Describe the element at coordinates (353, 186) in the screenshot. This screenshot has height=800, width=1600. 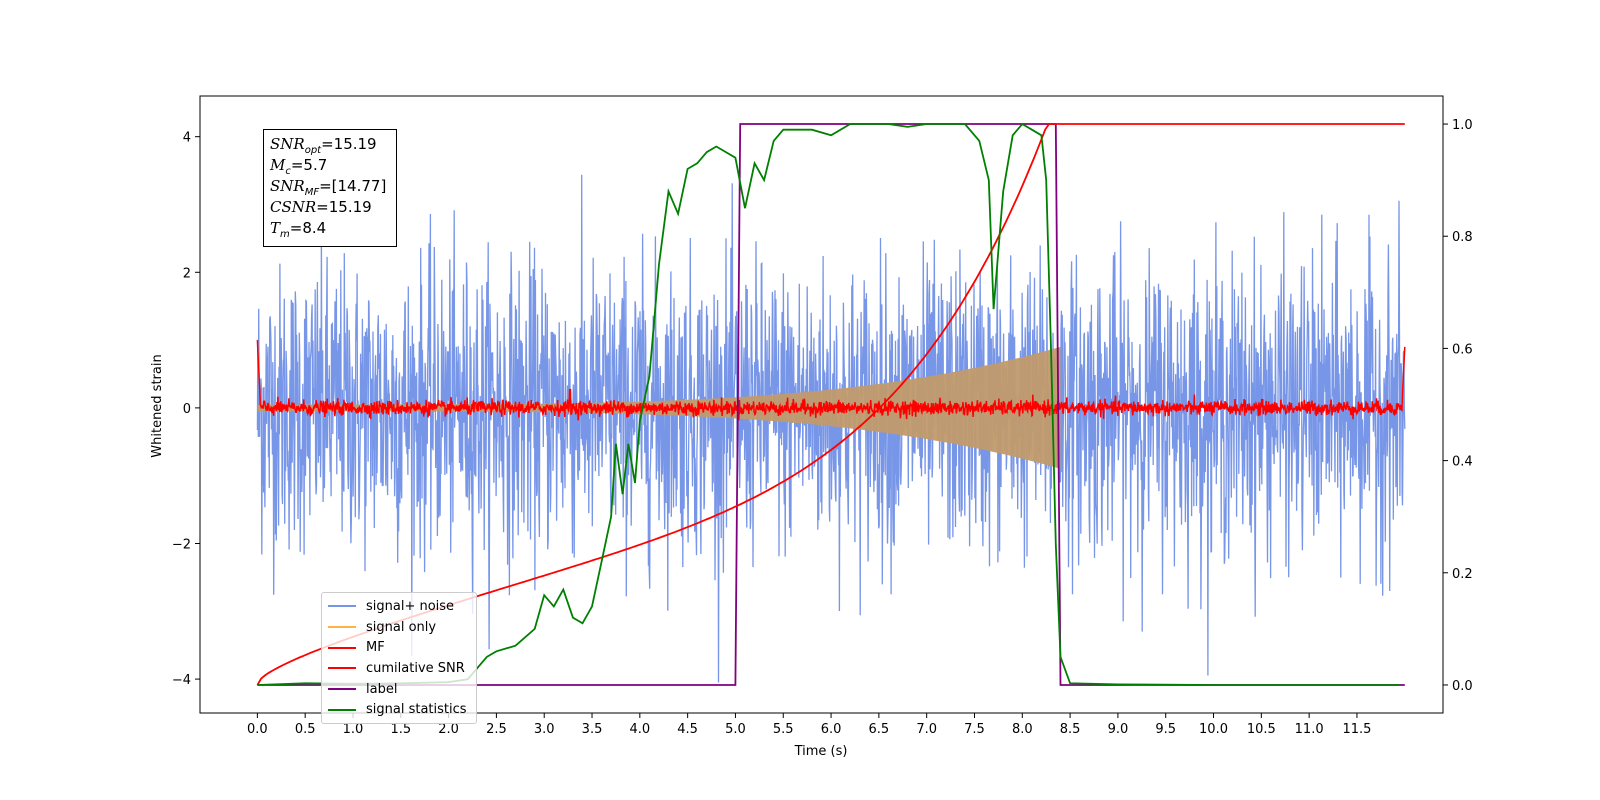
I see `snr-mf-value: =[14.77]` at that location.